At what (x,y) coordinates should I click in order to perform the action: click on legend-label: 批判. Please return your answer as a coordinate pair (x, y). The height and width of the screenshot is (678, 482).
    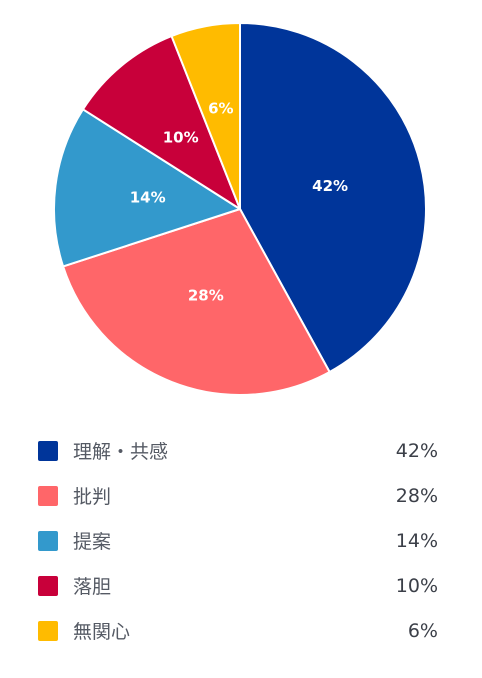
    Looking at the image, I should click on (92, 497).